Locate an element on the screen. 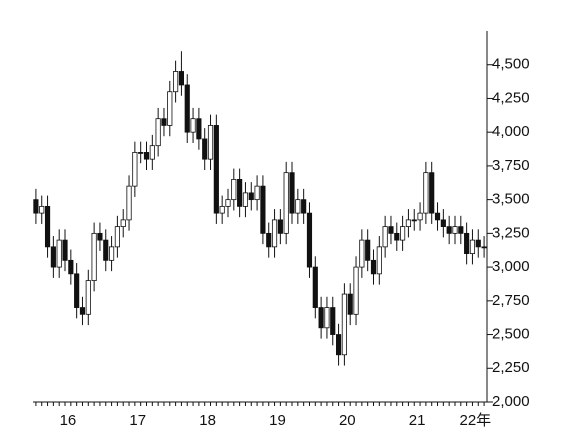 This screenshot has width=583, height=444. x-tick-label: 18 is located at coordinates (207, 420).